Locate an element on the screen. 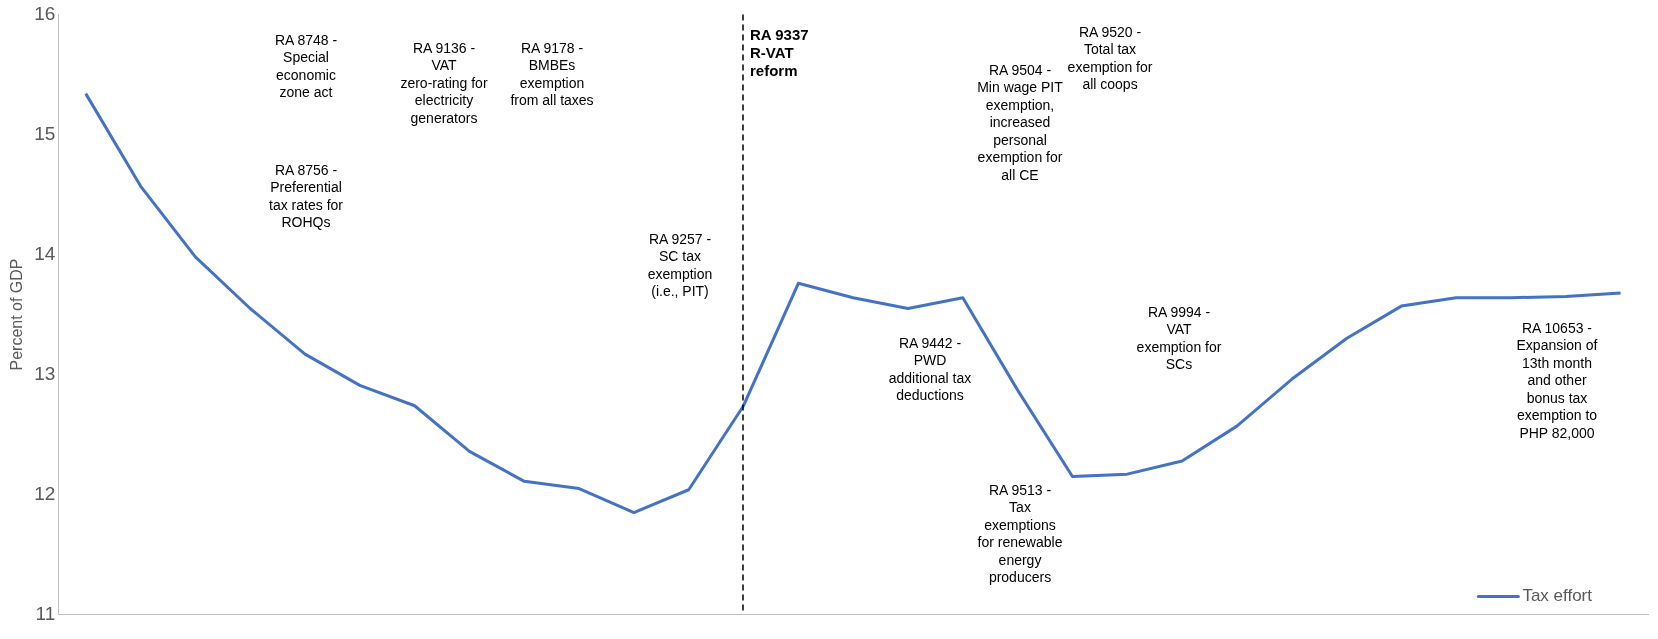  y-tick-label: 13 is located at coordinates (45, 373).